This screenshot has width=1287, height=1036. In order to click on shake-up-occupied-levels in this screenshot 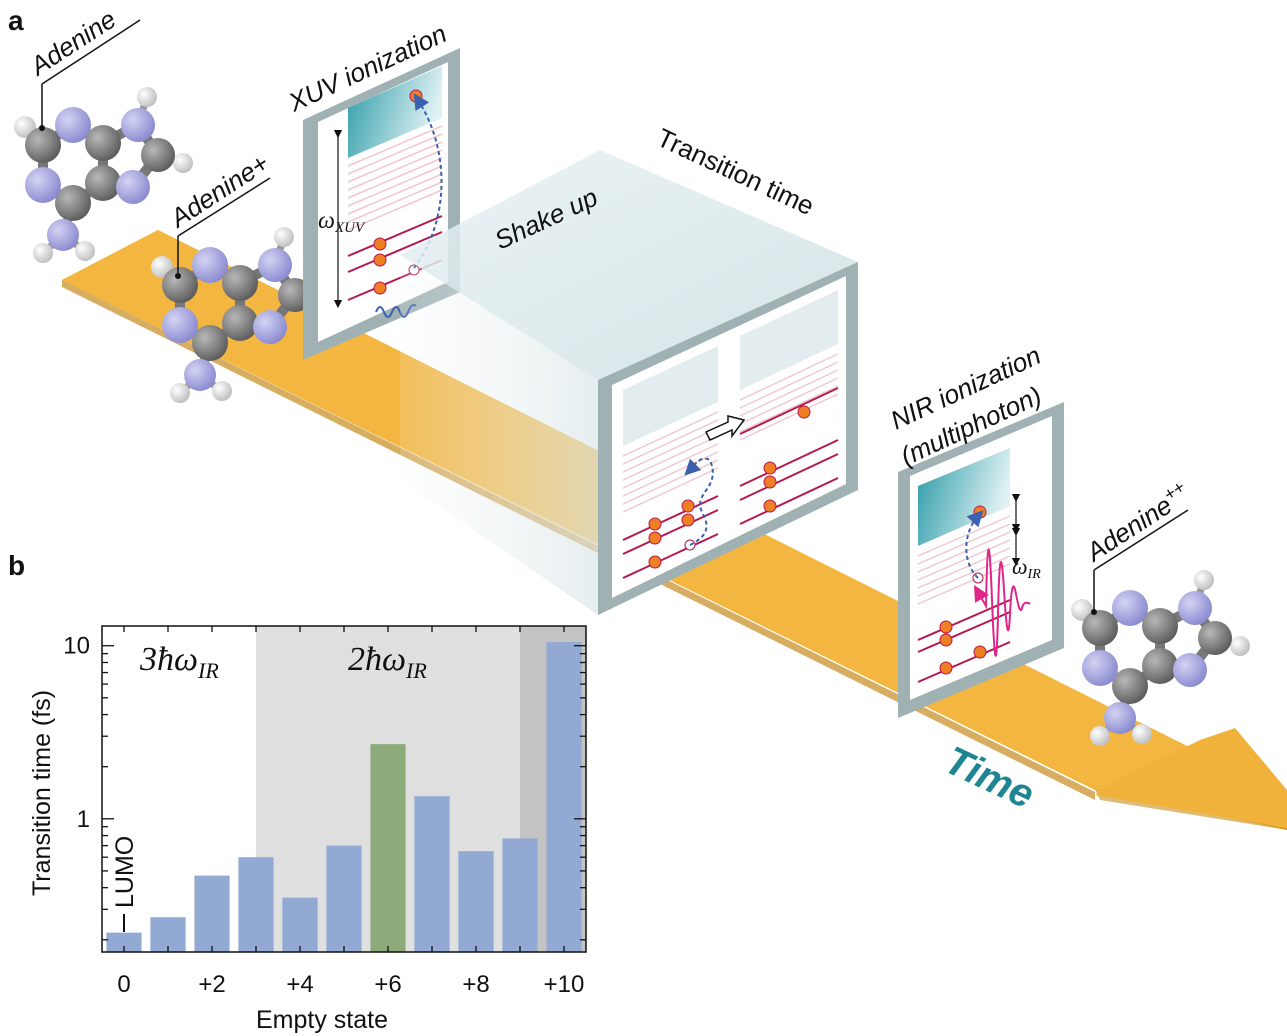, I will do `click(730, 483)`.